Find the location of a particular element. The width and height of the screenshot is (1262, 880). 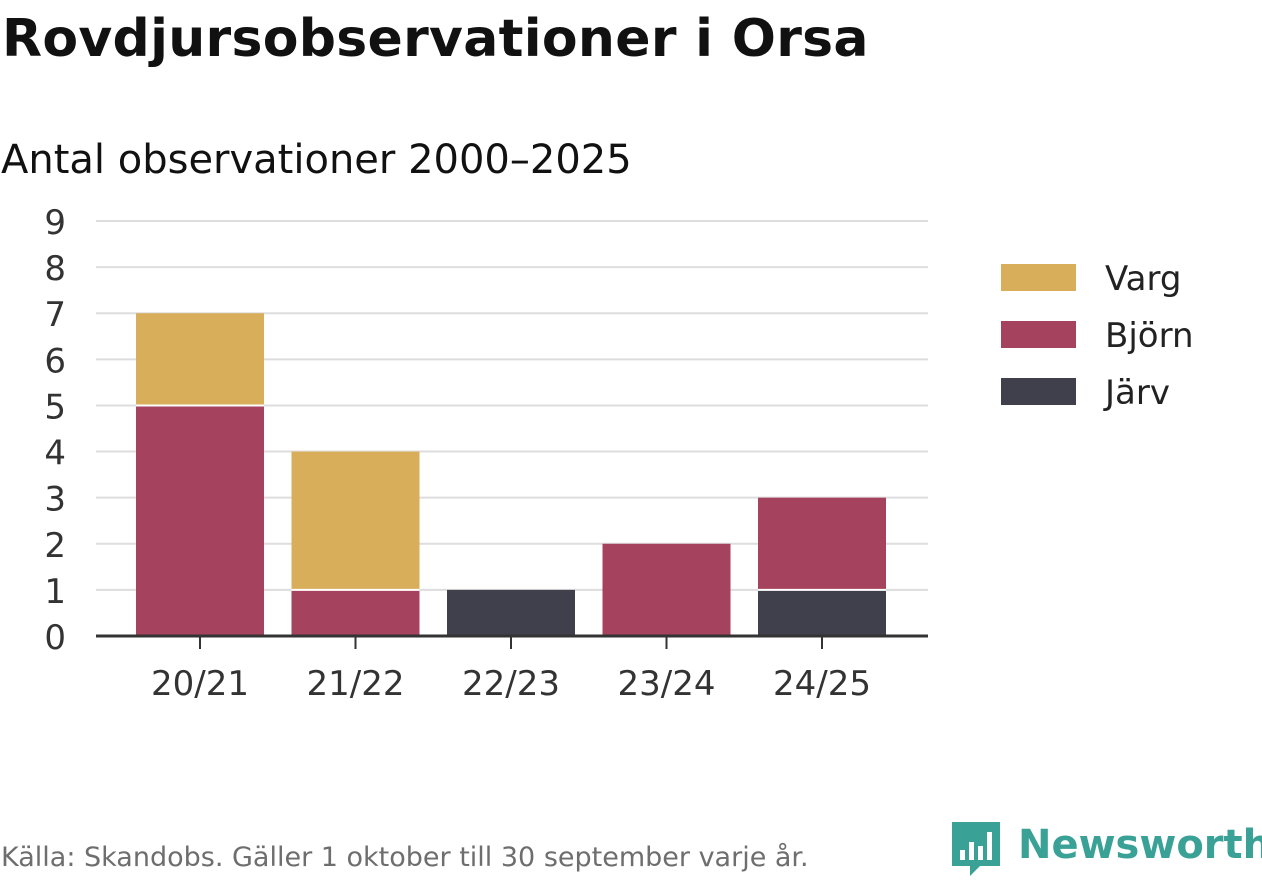

x-tick-label: 21/22 is located at coordinates (356, 684).